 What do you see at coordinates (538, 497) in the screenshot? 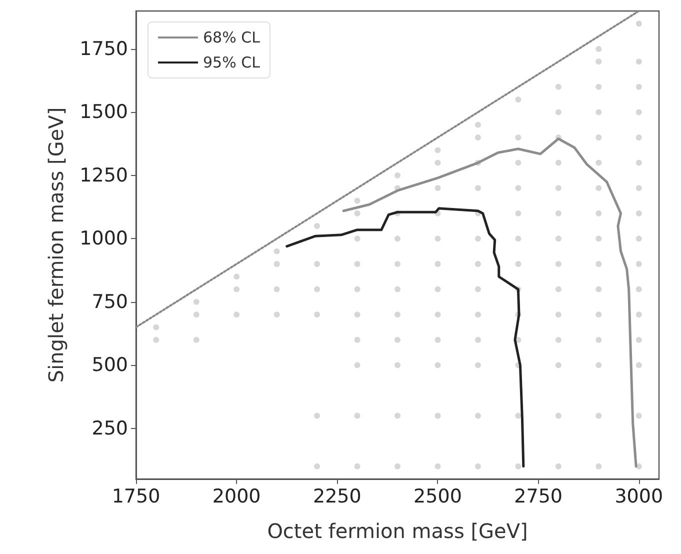
I see `x-tick-label: 2750` at bounding box center [538, 497].